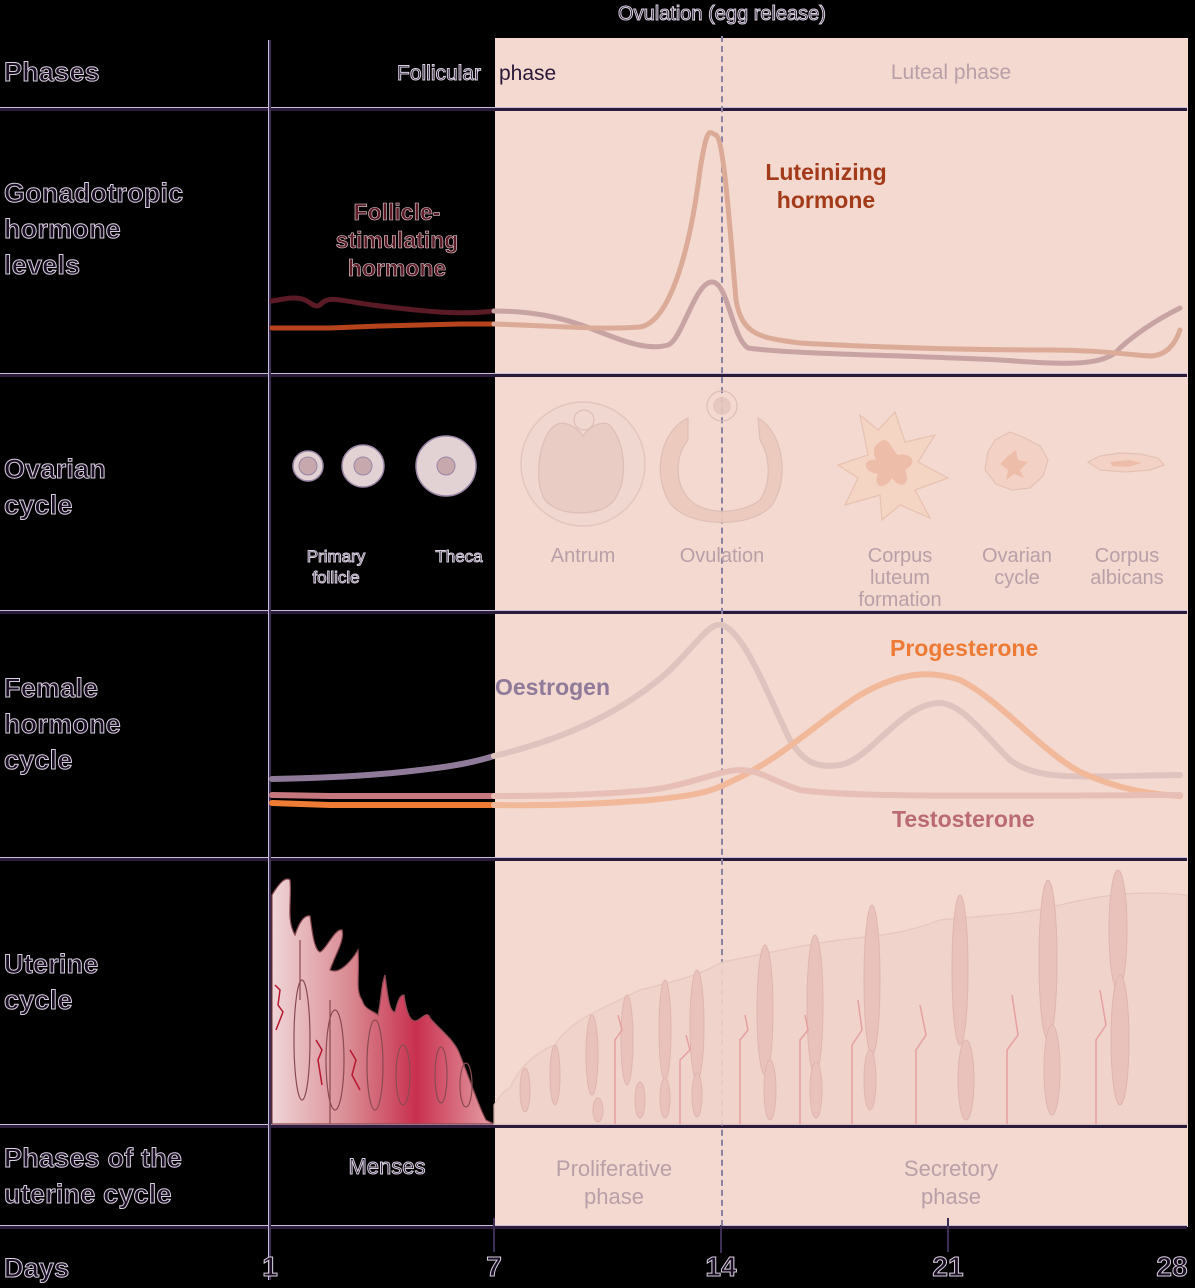 The height and width of the screenshot is (1288, 1195). I want to click on row-label-line: Ovarian, so click(55, 469).